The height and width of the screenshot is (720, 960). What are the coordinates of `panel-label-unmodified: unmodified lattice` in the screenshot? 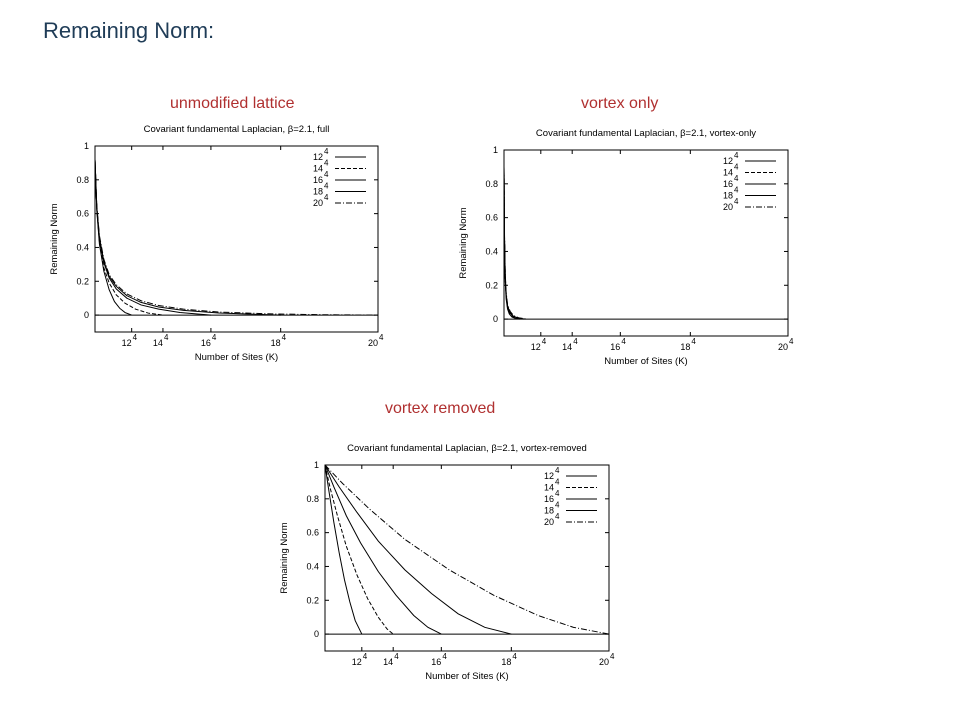 It's located at (232, 103).